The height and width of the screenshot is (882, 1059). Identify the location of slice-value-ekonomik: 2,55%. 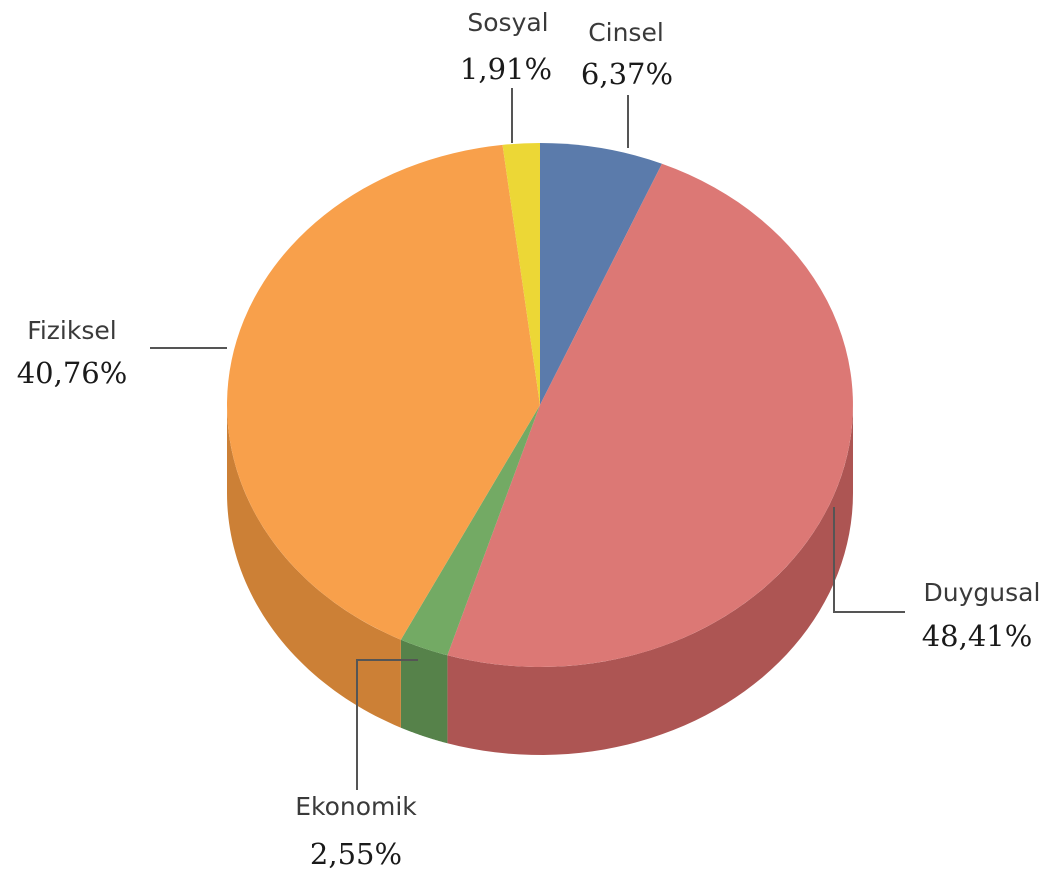
(356, 854).